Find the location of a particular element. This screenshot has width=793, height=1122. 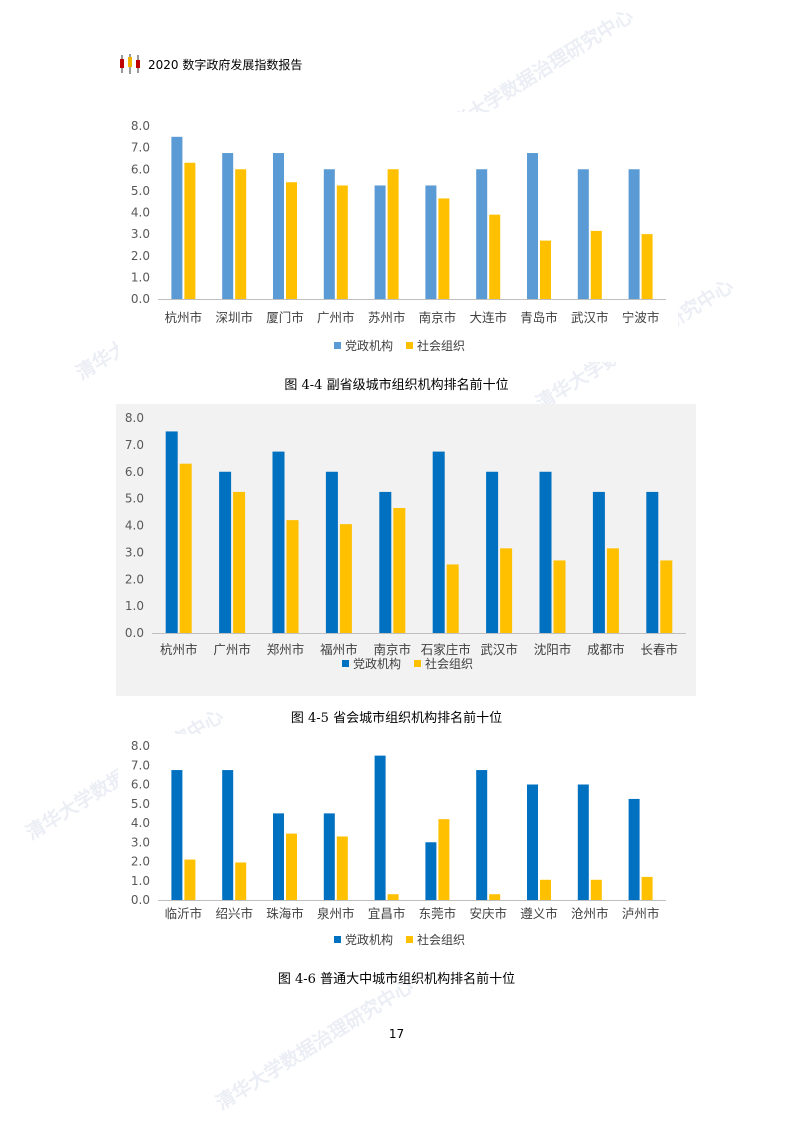

category-label: 沧州市 is located at coordinates (590, 913).